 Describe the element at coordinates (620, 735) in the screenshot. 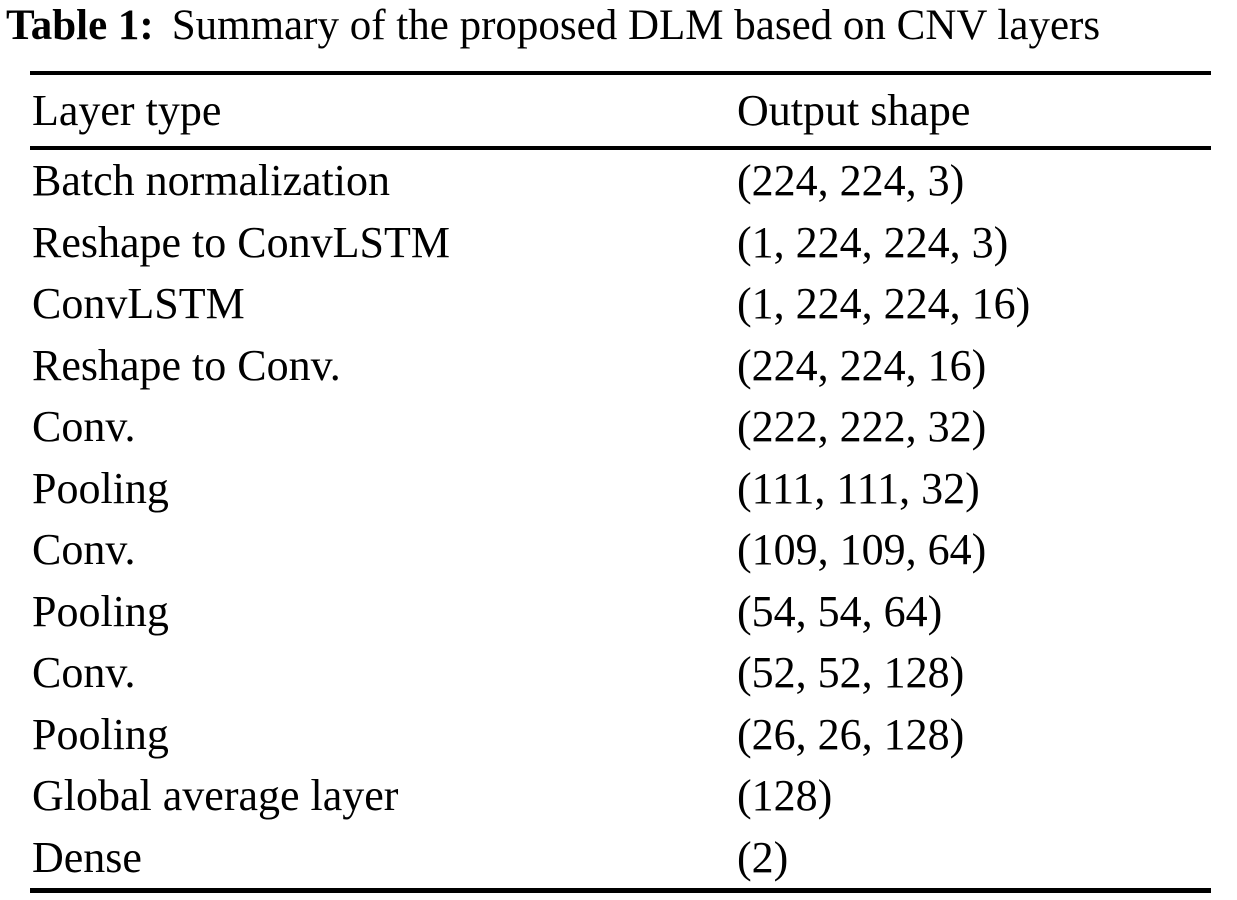

I see `table-row: Pooling (26, 26, 128)` at that location.